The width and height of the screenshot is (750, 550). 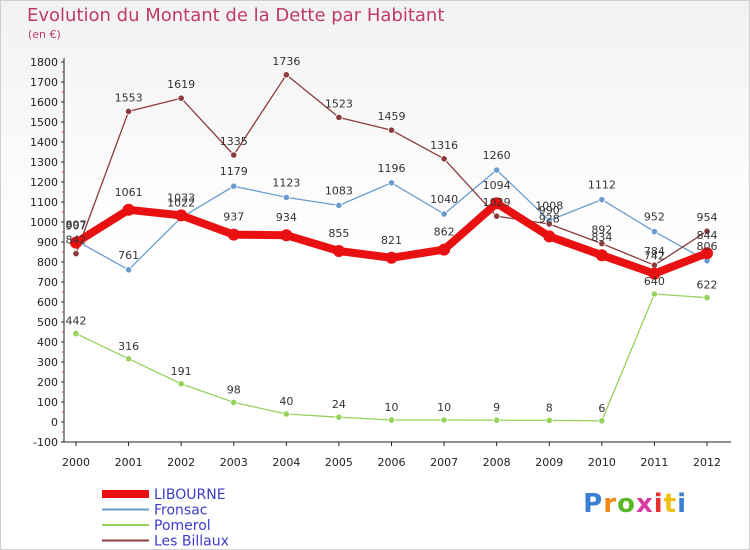 I want to click on x-tick-label: 2000, so click(x=76, y=462).